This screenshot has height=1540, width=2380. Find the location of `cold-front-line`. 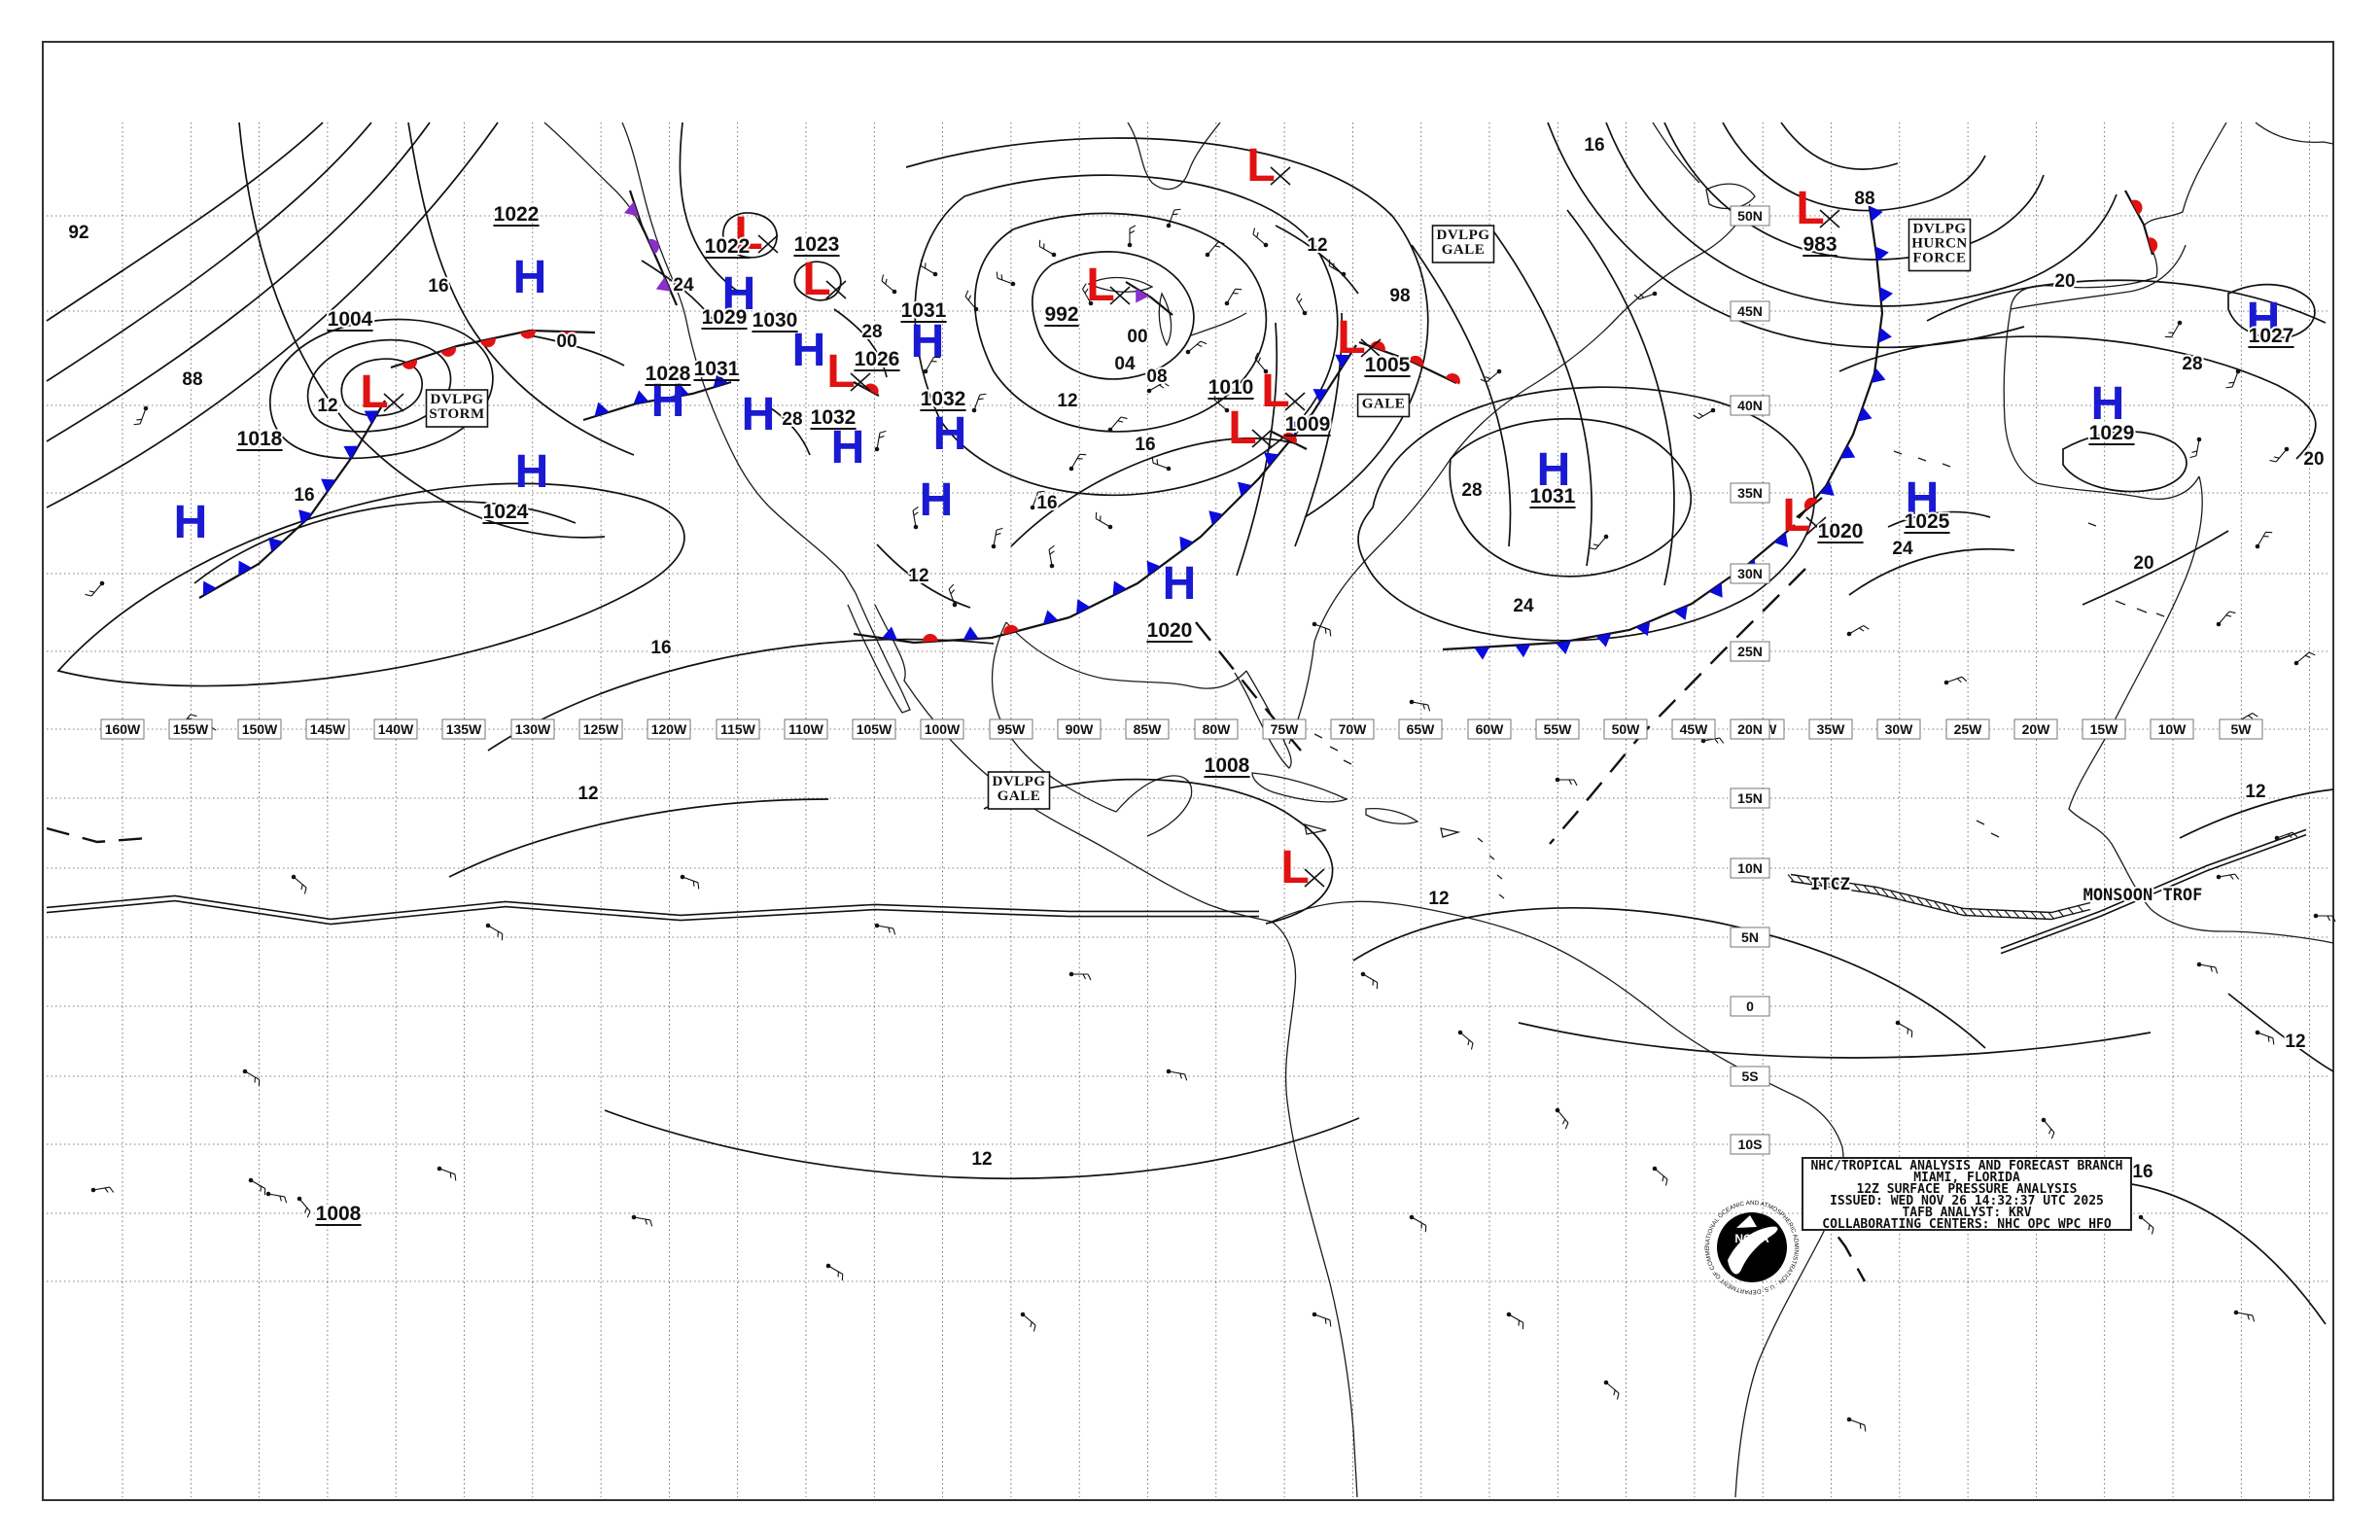

cold-front-line is located at coordinates (292, 499).